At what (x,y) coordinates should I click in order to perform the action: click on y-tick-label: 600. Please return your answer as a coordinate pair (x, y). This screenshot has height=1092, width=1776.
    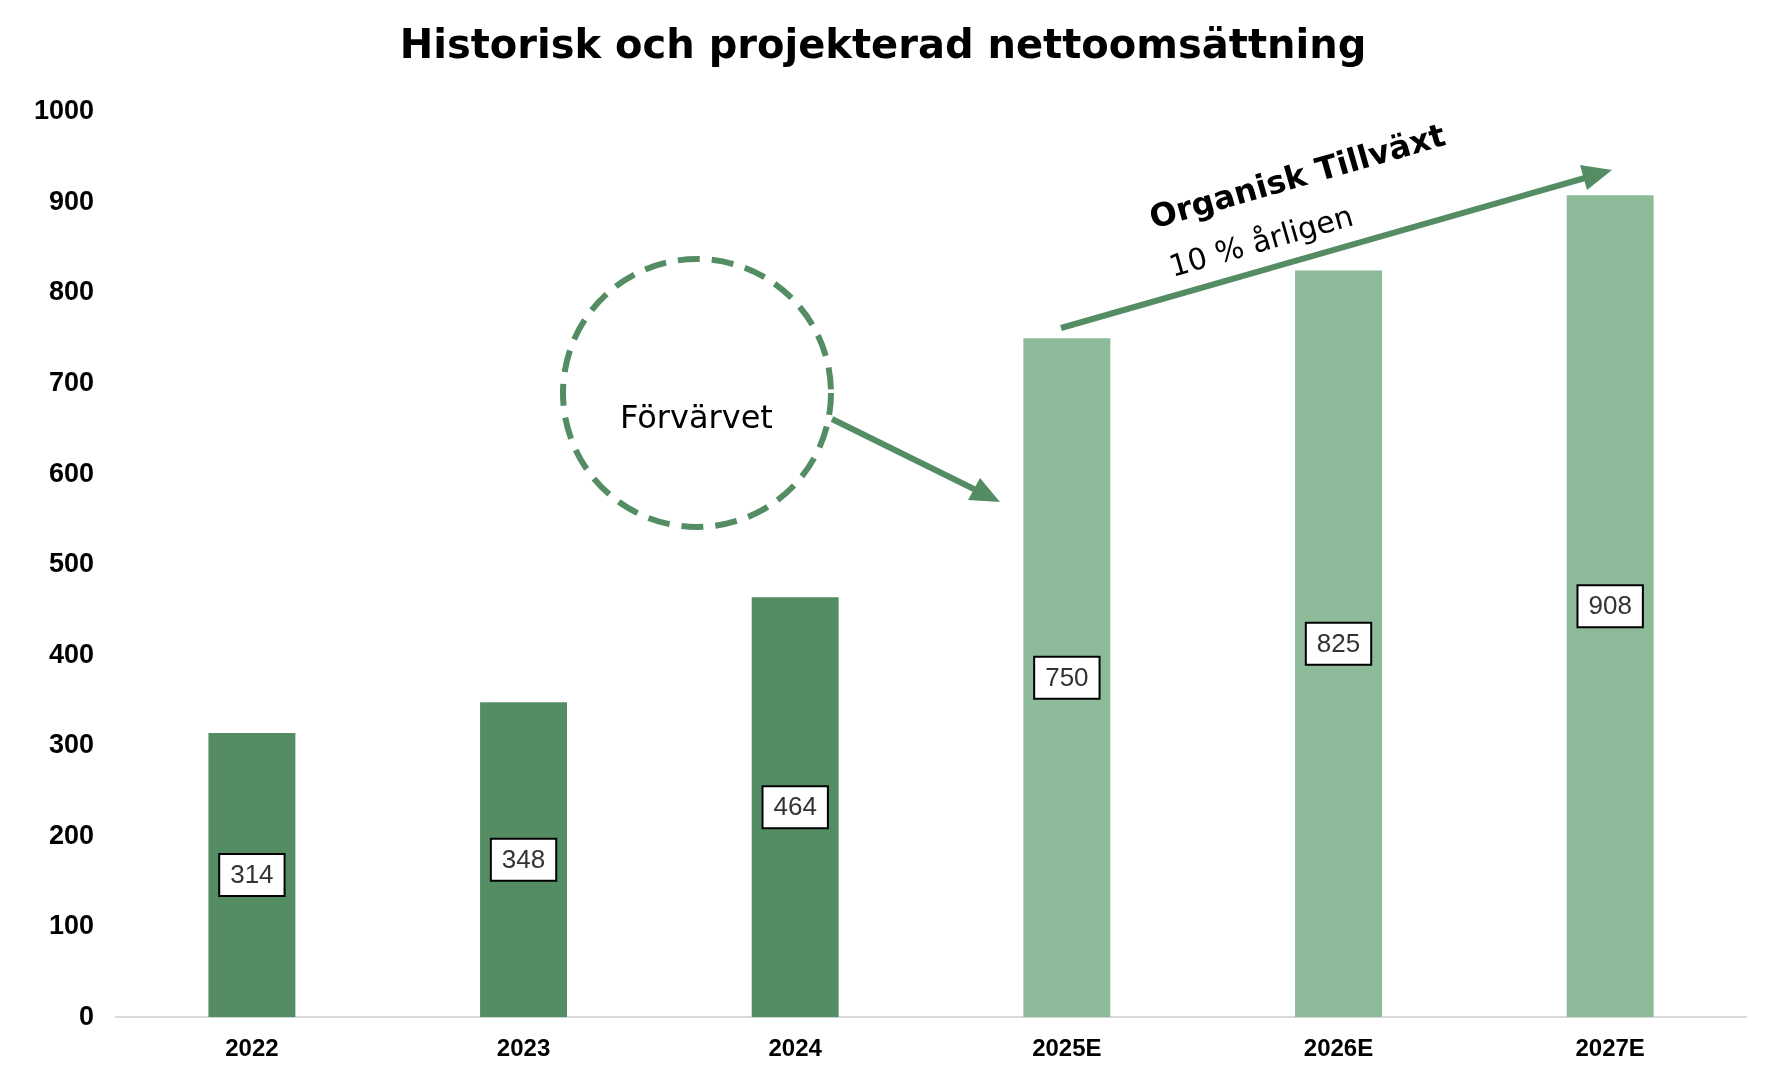
    Looking at the image, I should click on (72, 472).